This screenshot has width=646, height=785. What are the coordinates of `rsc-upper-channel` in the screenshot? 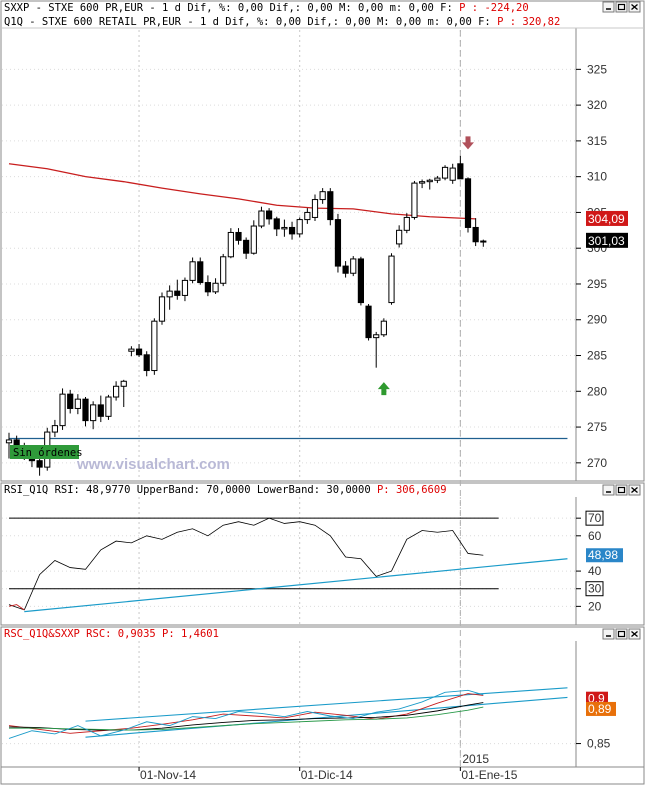 It's located at (326, 704).